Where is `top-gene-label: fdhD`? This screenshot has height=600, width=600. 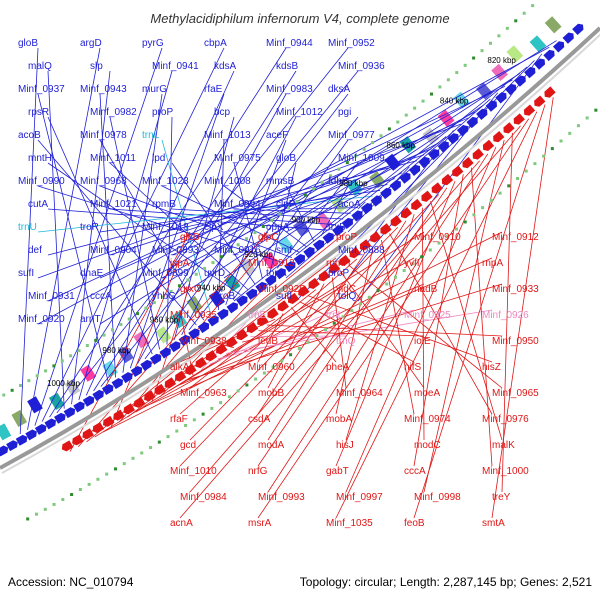
top-gene-label: fdhD is located at coordinates (338, 181).